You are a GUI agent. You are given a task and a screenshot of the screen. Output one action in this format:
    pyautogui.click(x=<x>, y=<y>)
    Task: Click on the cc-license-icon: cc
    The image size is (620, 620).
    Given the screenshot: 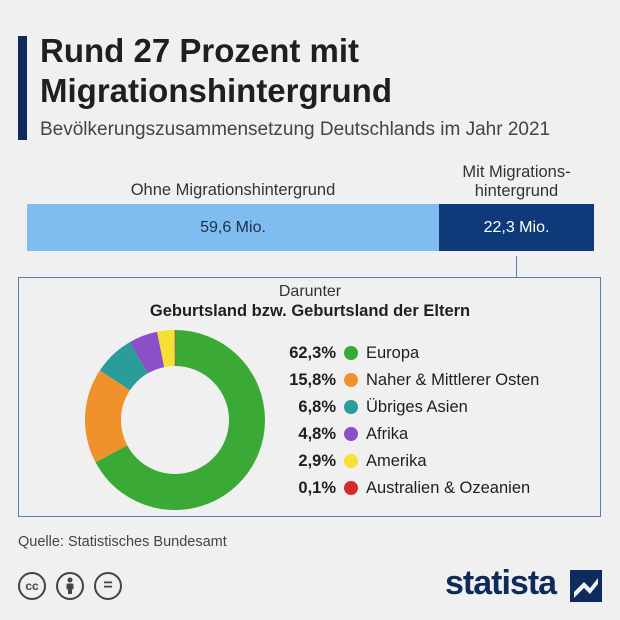 What is the action you would take?
    pyautogui.click(x=32, y=586)
    